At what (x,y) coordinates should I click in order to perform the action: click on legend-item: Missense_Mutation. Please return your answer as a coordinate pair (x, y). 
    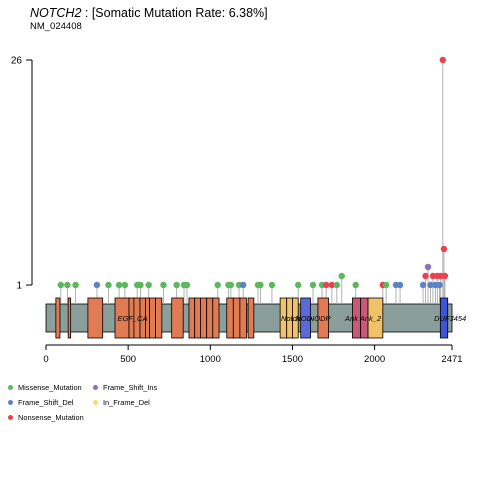
    Looking at the image, I should click on (45, 387).